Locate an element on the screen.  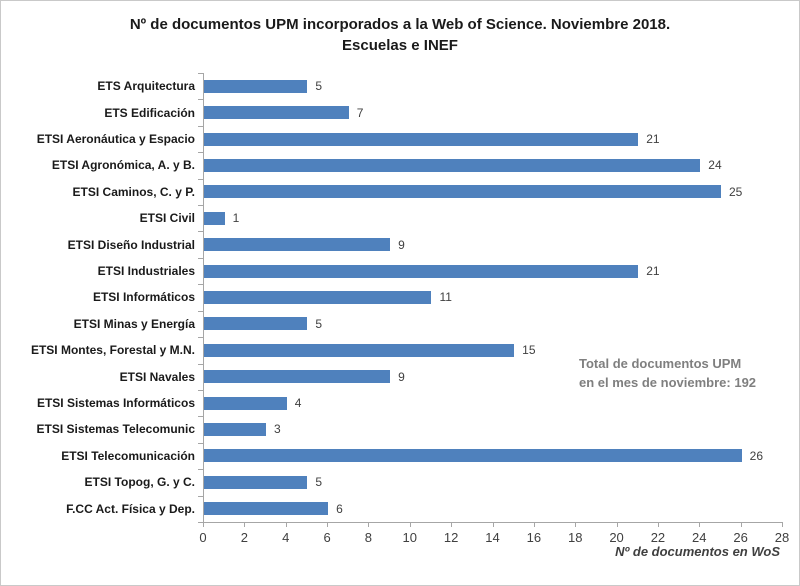
bar-value-label: 1 is located at coordinates (236, 218).